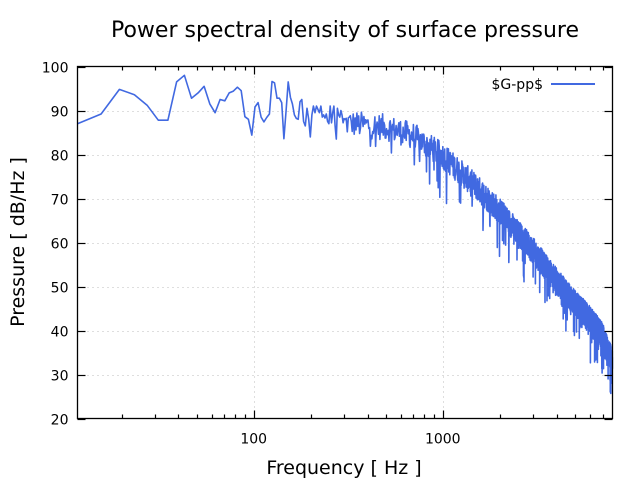 The image size is (640, 480). Describe the element at coordinates (60, 113) in the screenshot. I see `y-tick-label: 90` at that location.